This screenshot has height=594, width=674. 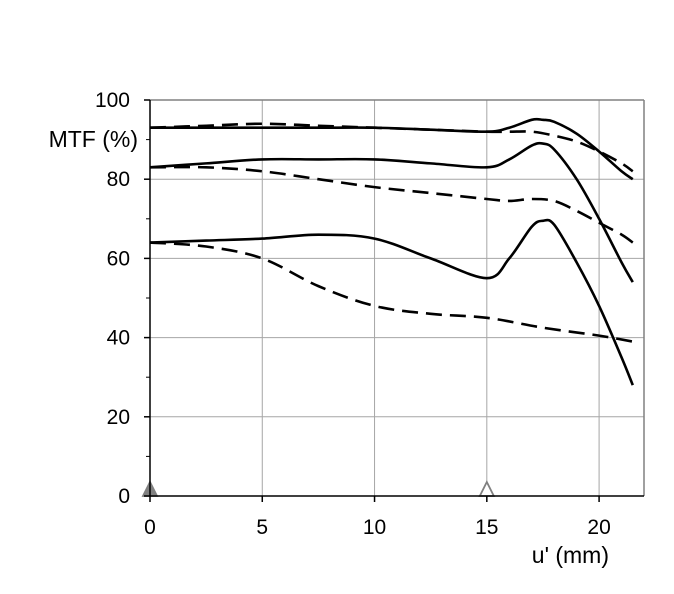 I want to click on x-axis-label: u' (mm), so click(x=570, y=555).